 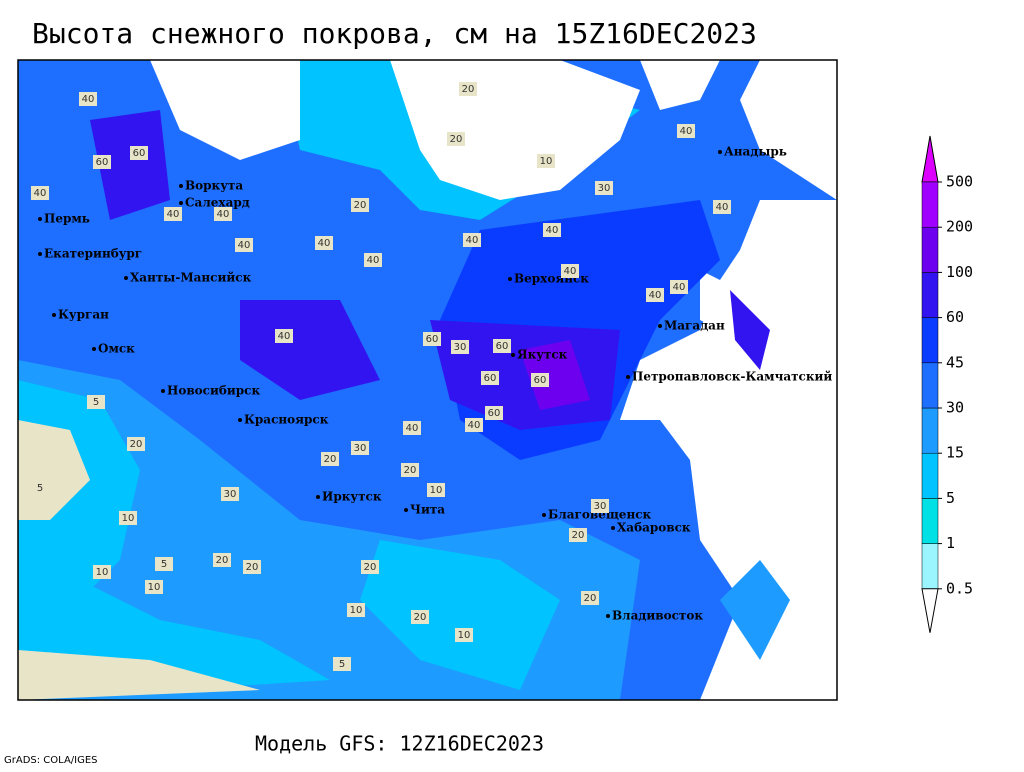 What do you see at coordinates (950, 543) in the screenshot?
I see `colorbar-label: 1` at bounding box center [950, 543].